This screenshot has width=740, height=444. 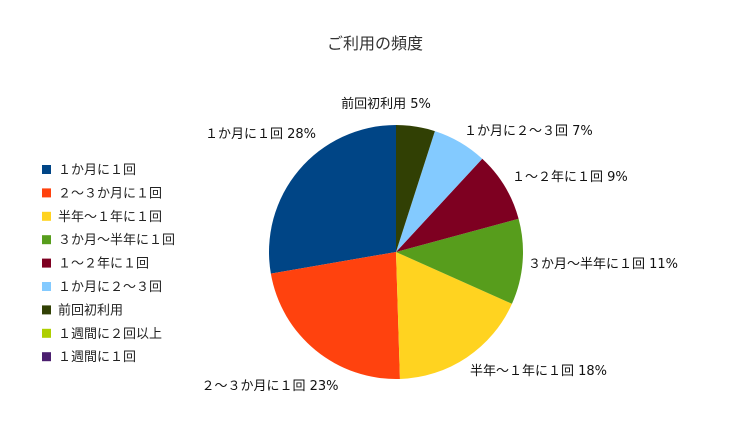 I want to click on slice-data-label: 前回初利用 5%, so click(x=386, y=104).